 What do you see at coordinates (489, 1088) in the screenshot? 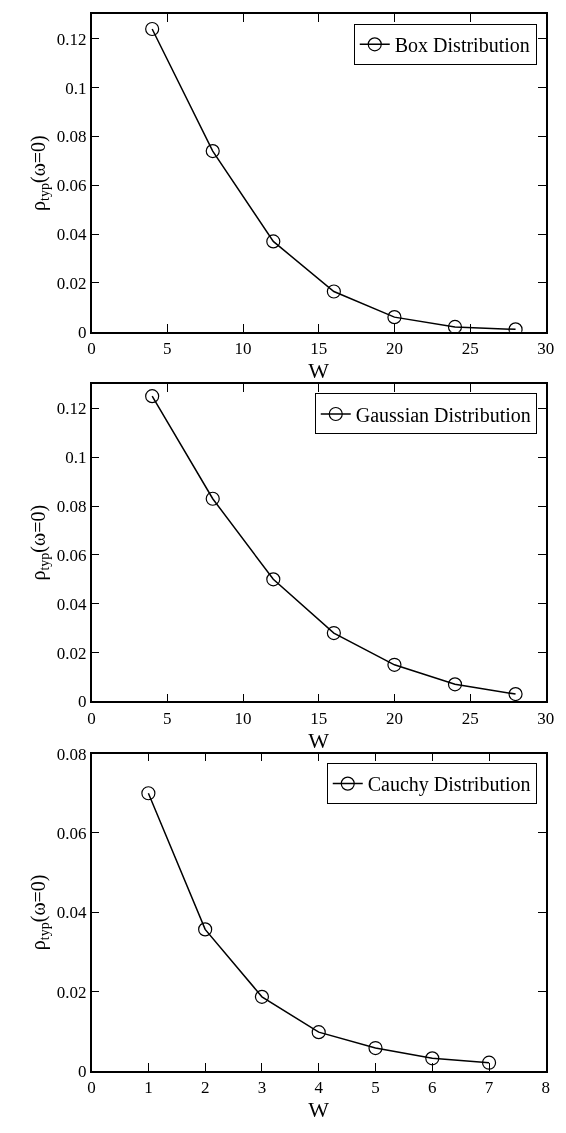
I see `x-tick-label: 7` at bounding box center [489, 1088].